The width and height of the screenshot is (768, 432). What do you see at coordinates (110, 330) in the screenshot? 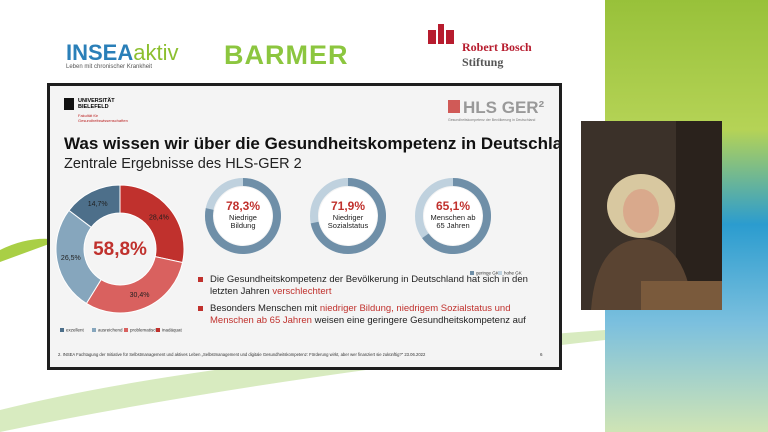
I see `legend-label: ausreichend` at bounding box center [110, 330].